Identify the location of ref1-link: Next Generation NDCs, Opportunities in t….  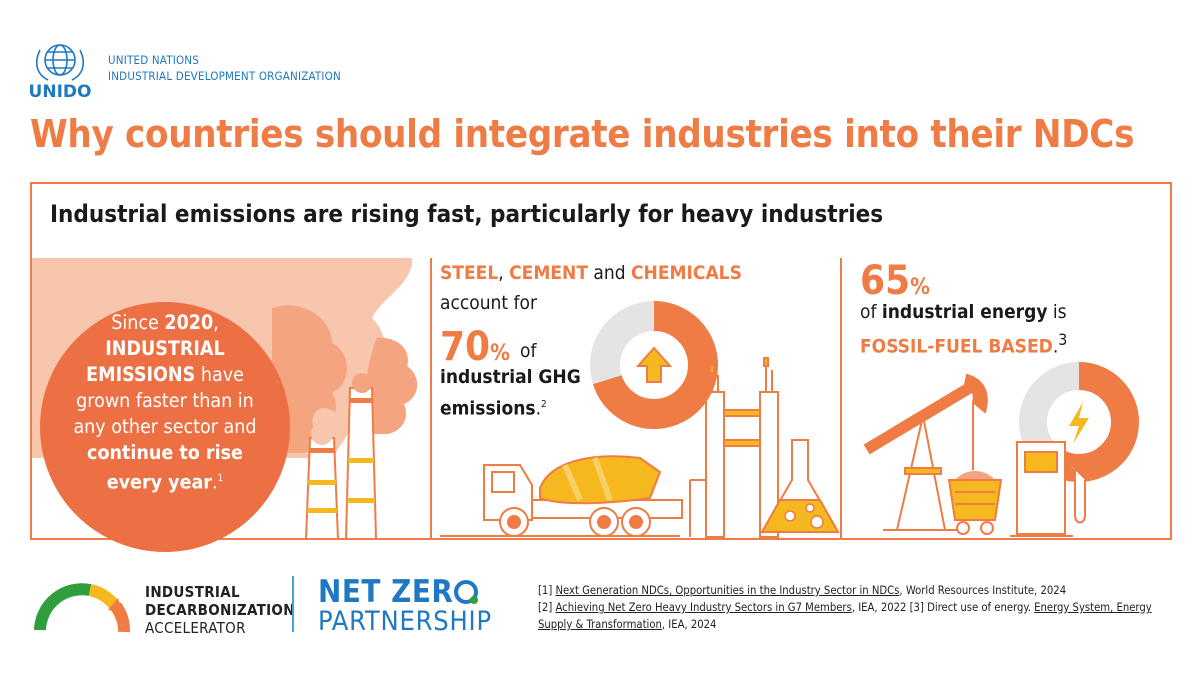
(727, 590).